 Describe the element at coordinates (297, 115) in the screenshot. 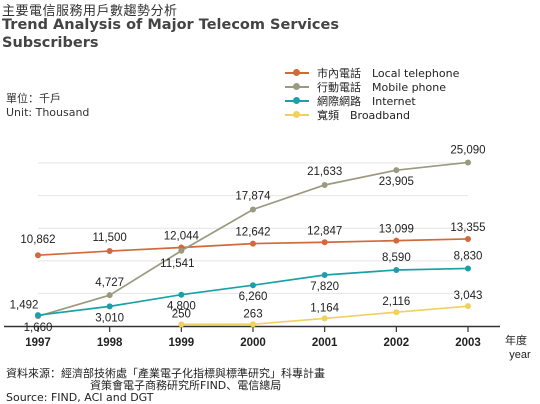

I see `legend-swatch-broadband` at that location.